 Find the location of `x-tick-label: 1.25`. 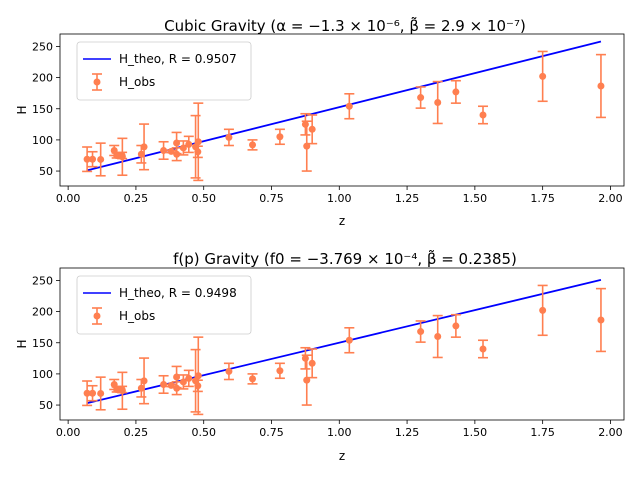

x-tick-label: 1.25 is located at coordinates (407, 432).